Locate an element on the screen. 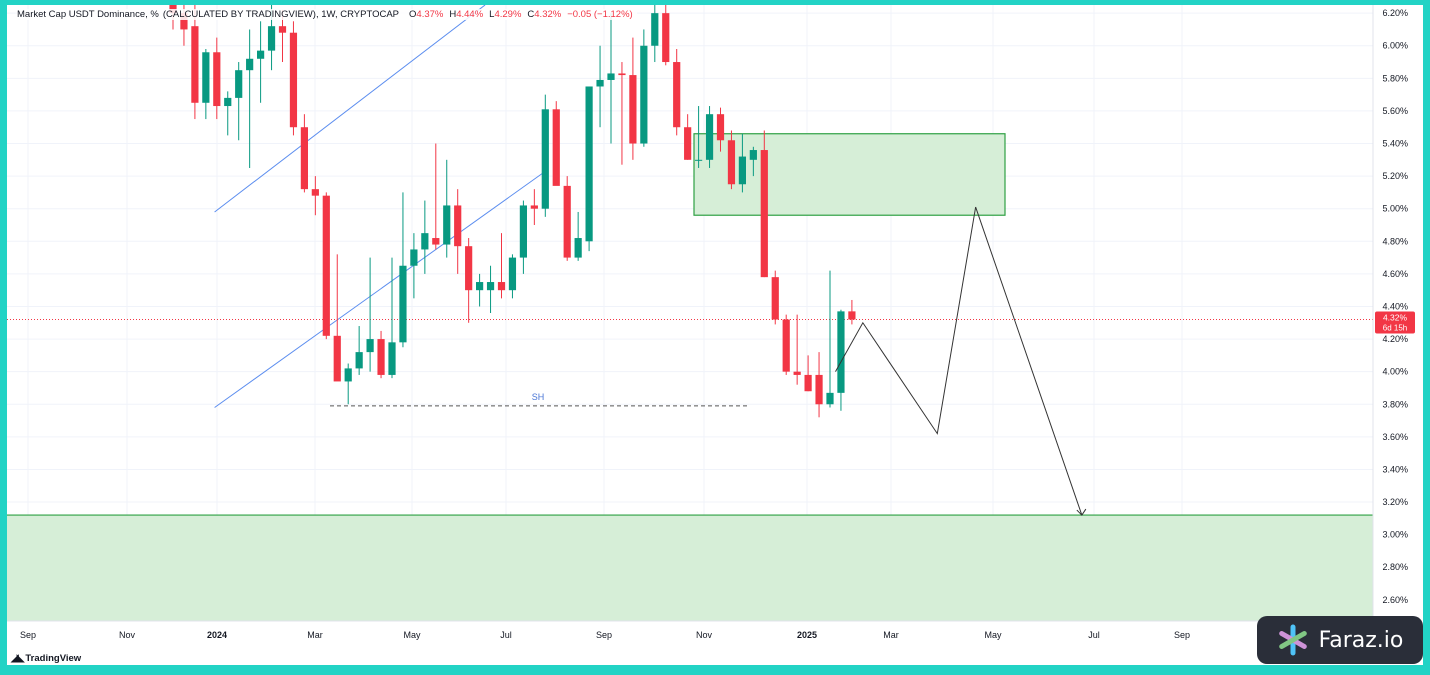  price-tick-label: 4.00% is located at coordinates (1395, 372).